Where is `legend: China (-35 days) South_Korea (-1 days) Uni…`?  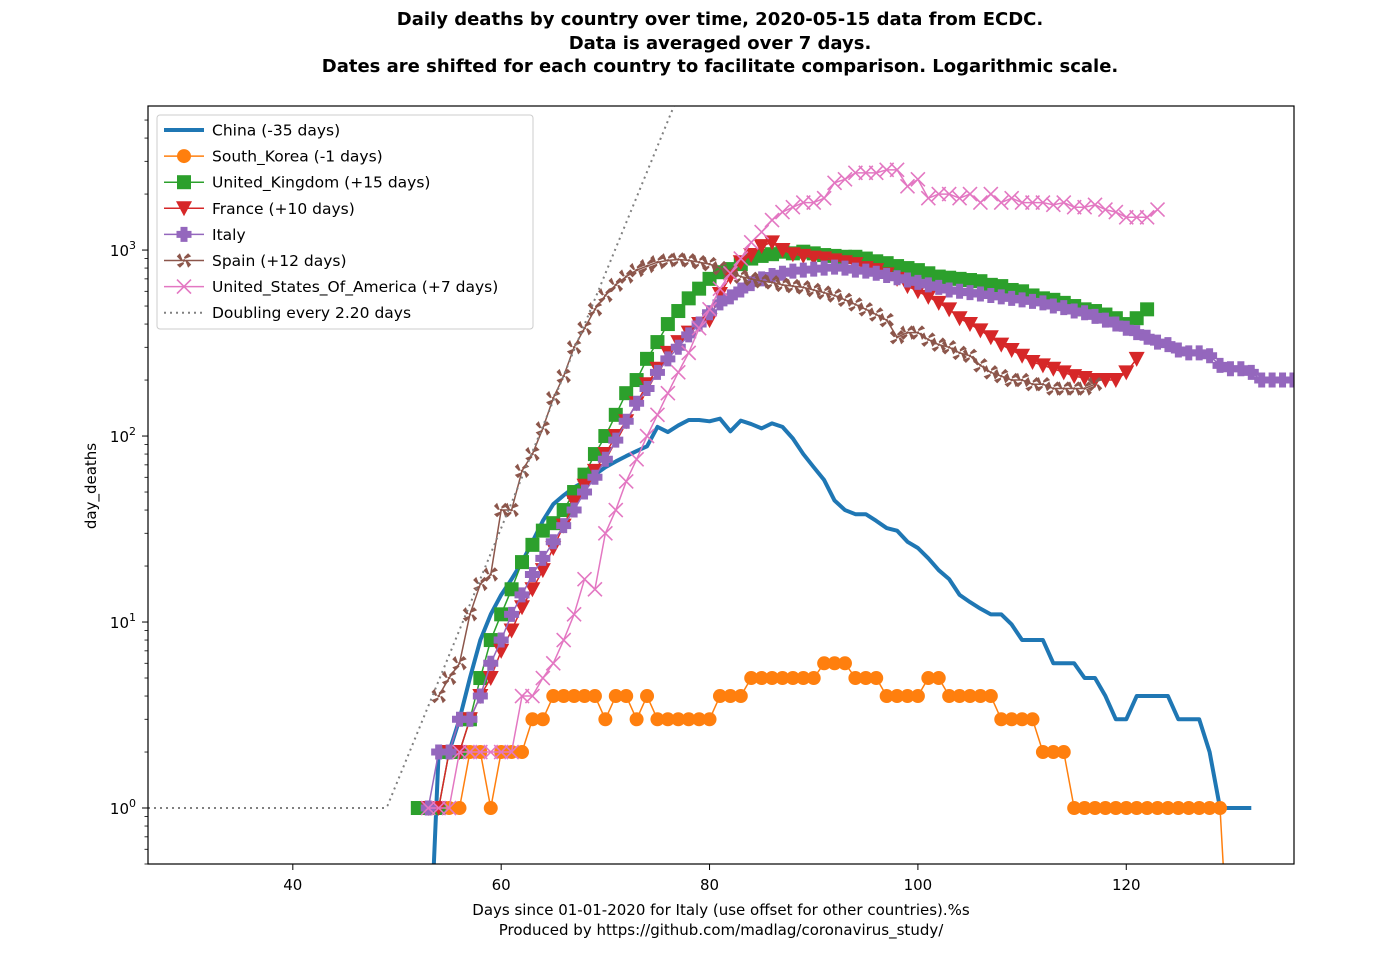
legend: China (-35 days) South_Korea (-1 days) Uni… is located at coordinates (345, 222).